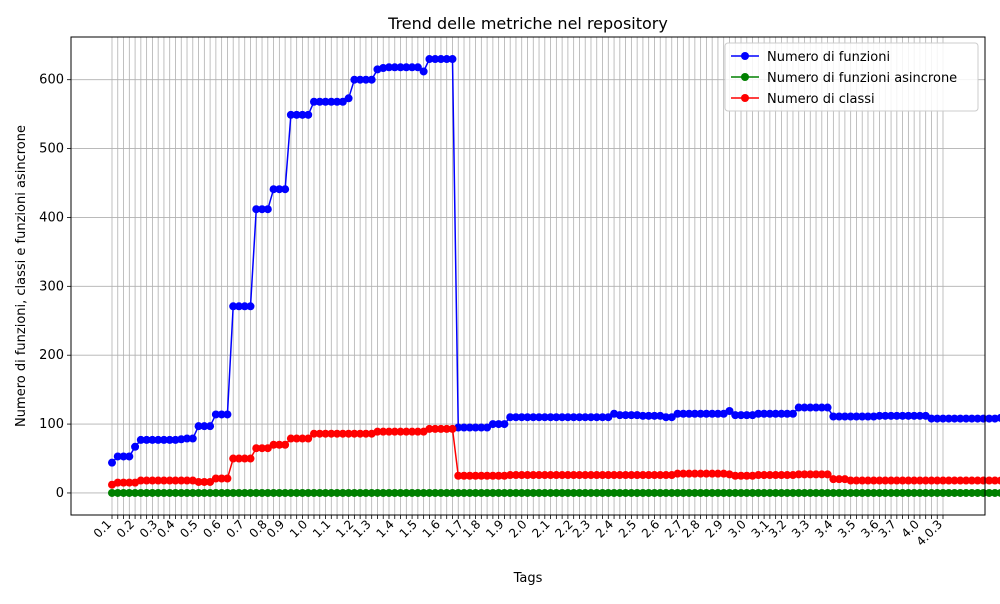 The image size is (1000, 604). What do you see at coordinates (51, 149) in the screenshot?
I see `y-tick-label: 500` at bounding box center [51, 149].